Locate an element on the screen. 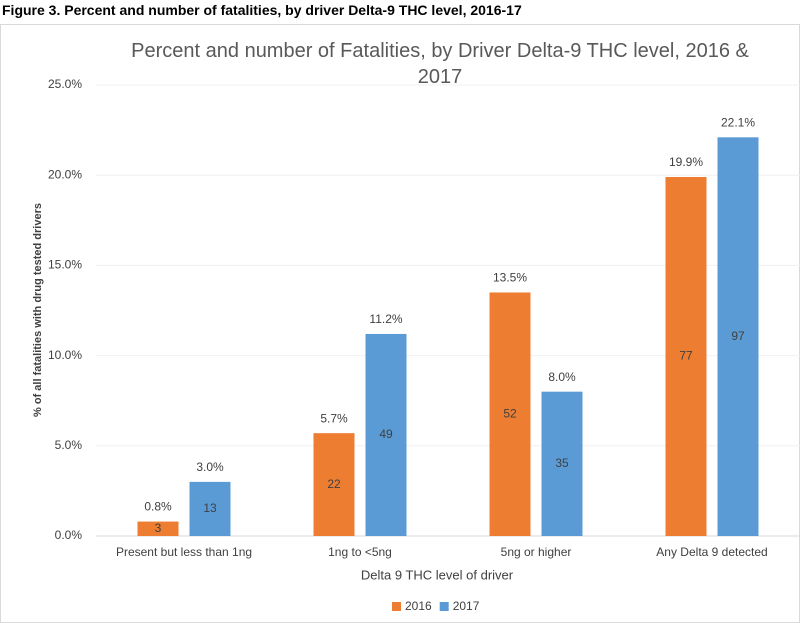  x-tick-label: Present but less than 1ng is located at coordinates (184, 552).